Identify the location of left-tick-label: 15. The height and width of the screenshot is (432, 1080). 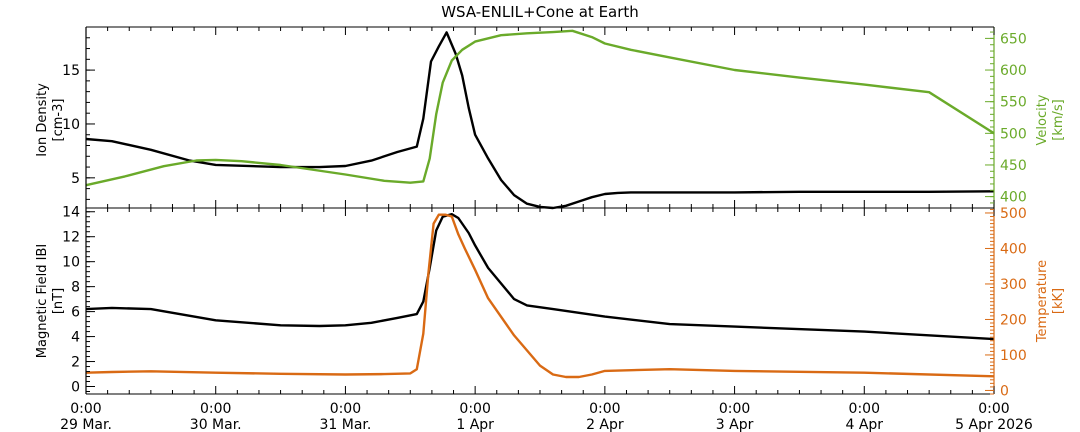
(71, 71).